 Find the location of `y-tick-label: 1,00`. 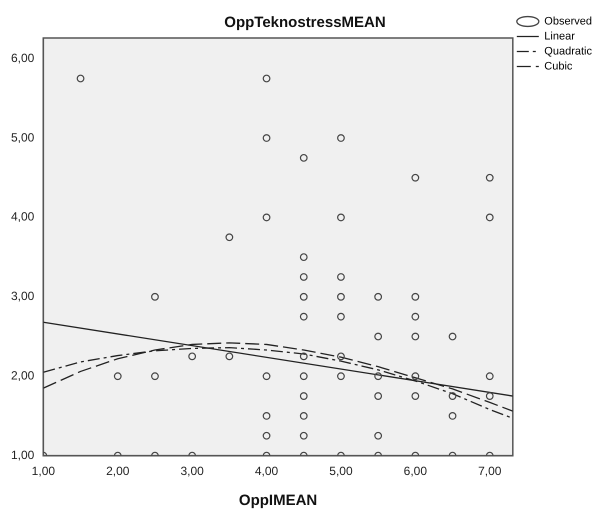

y-tick-label: 1,00 is located at coordinates (22, 455).